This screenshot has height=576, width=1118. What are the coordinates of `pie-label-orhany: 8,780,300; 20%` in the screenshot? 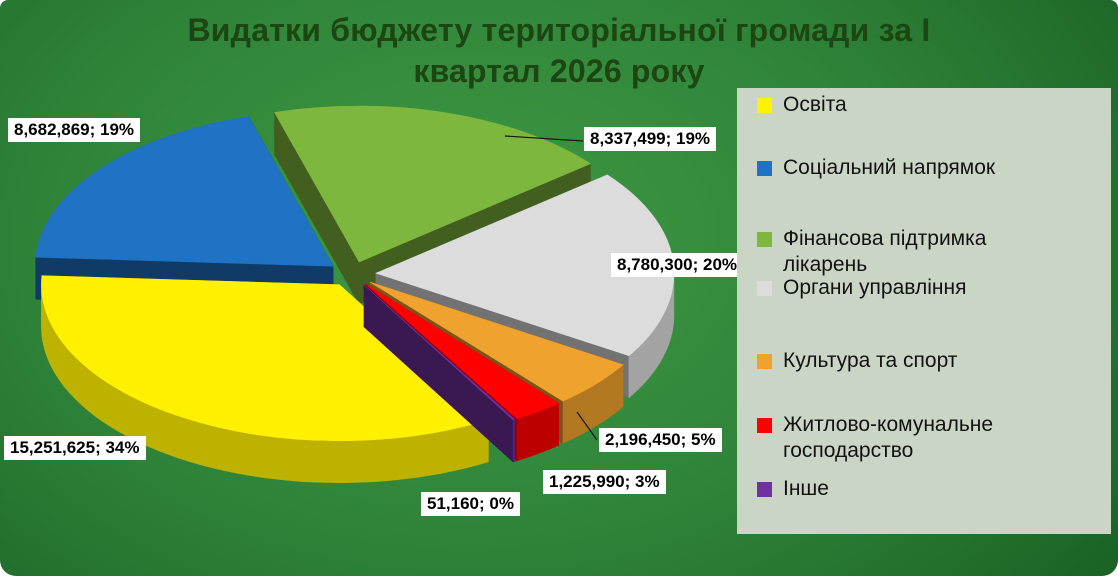 It's located at (677, 265).